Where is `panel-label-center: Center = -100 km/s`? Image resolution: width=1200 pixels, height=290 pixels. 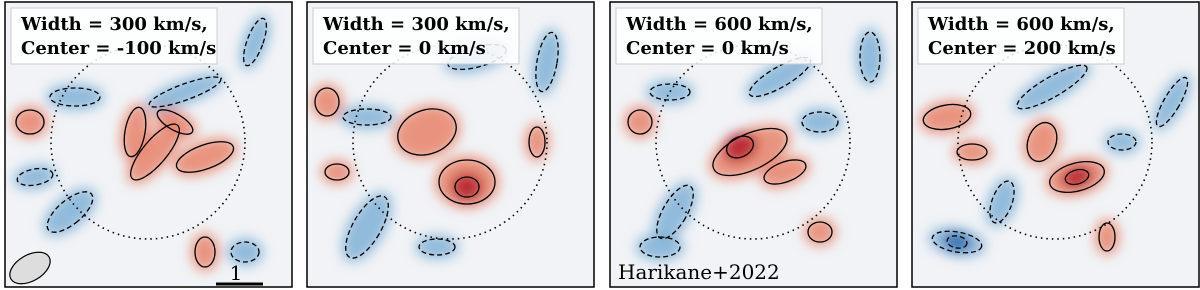 panel-label-center: Center = -100 km/s is located at coordinates (118, 48).